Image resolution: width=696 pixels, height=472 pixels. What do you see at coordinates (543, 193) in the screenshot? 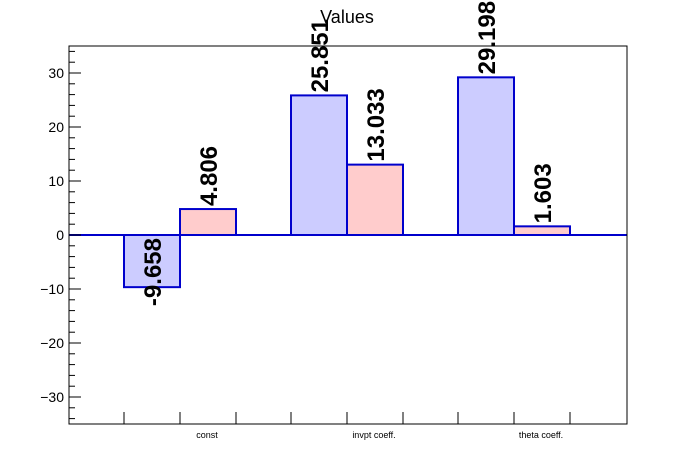
I see `value-label-2-3: 1.603` at bounding box center [543, 193].